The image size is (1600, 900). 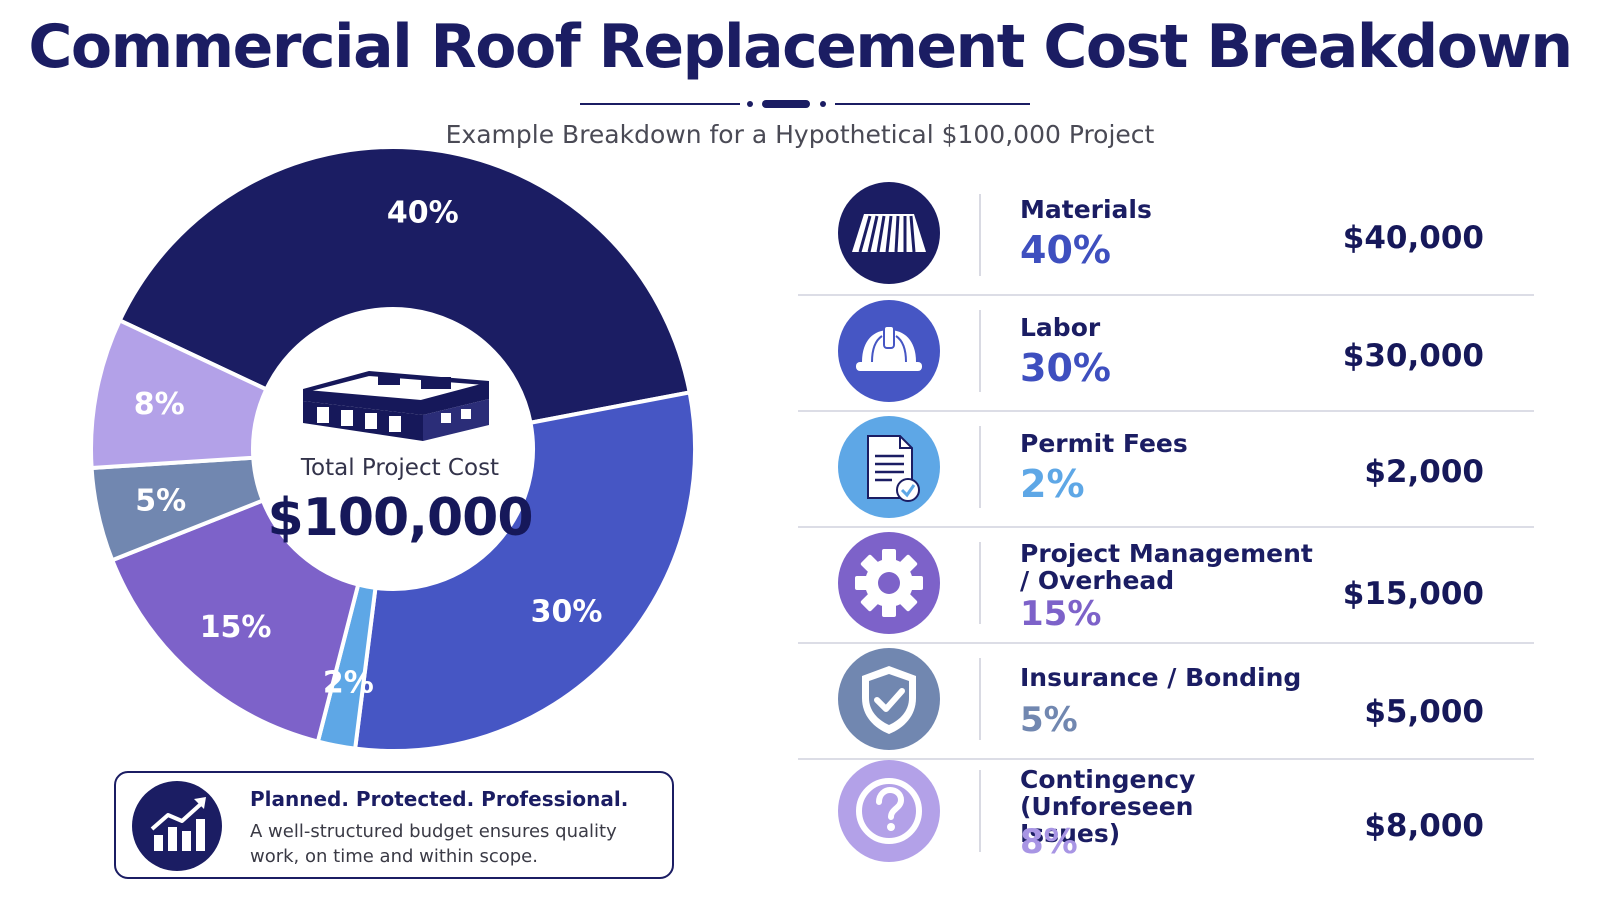 What do you see at coordinates (159, 404) in the screenshot?
I see `donut-slice-label: 8%` at bounding box center [159, 404].